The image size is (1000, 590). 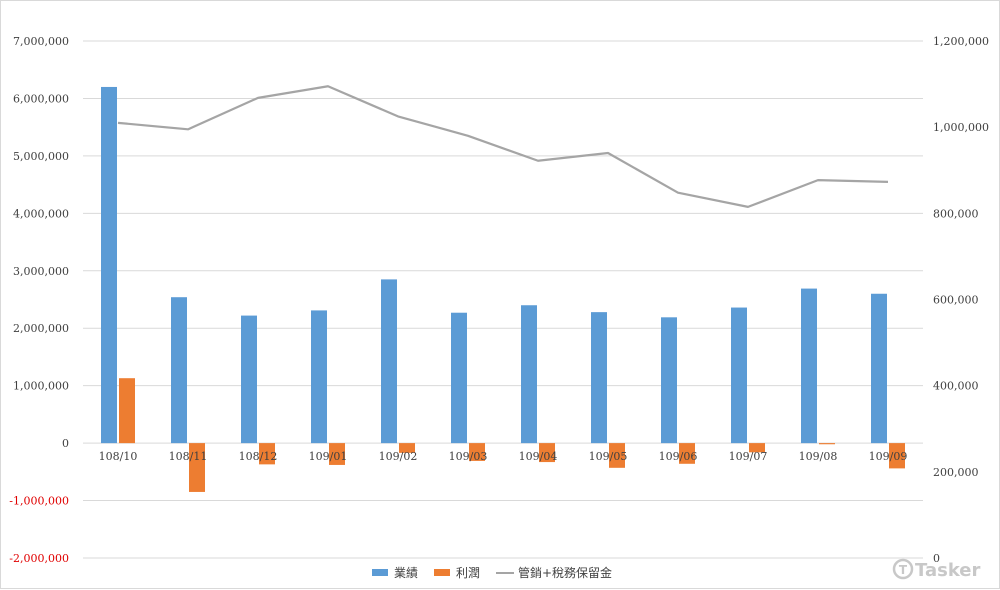 I want to click on category-label: 108/12, so click(x=258, y=456).